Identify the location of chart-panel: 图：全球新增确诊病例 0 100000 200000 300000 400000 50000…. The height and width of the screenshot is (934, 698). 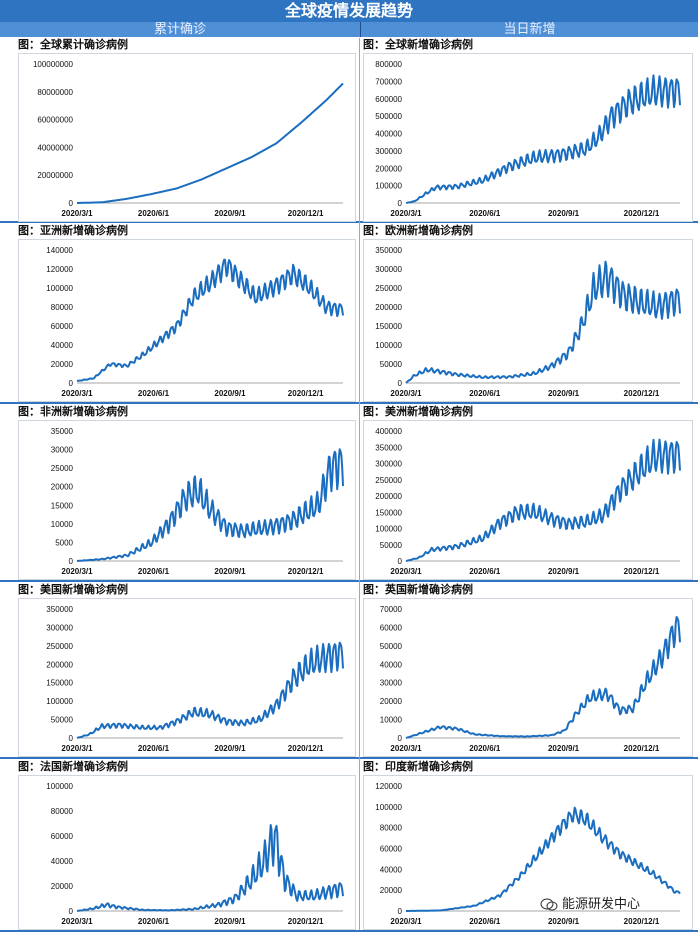
(528, 130).